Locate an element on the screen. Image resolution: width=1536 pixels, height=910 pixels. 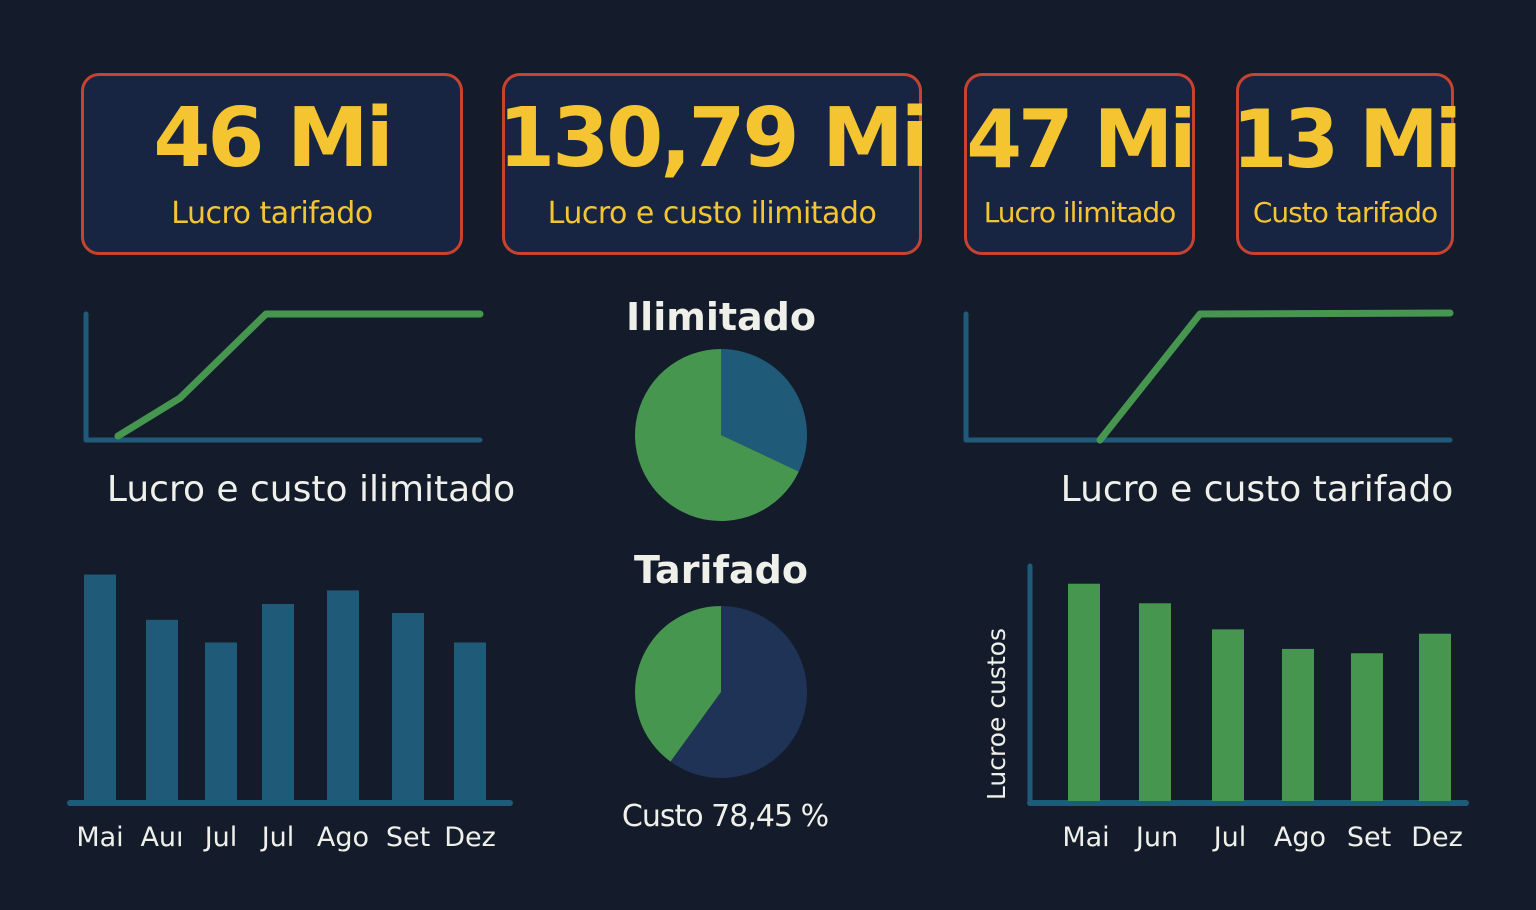
bar-left-tick-label: Ago is located at coordinates (343, 837).